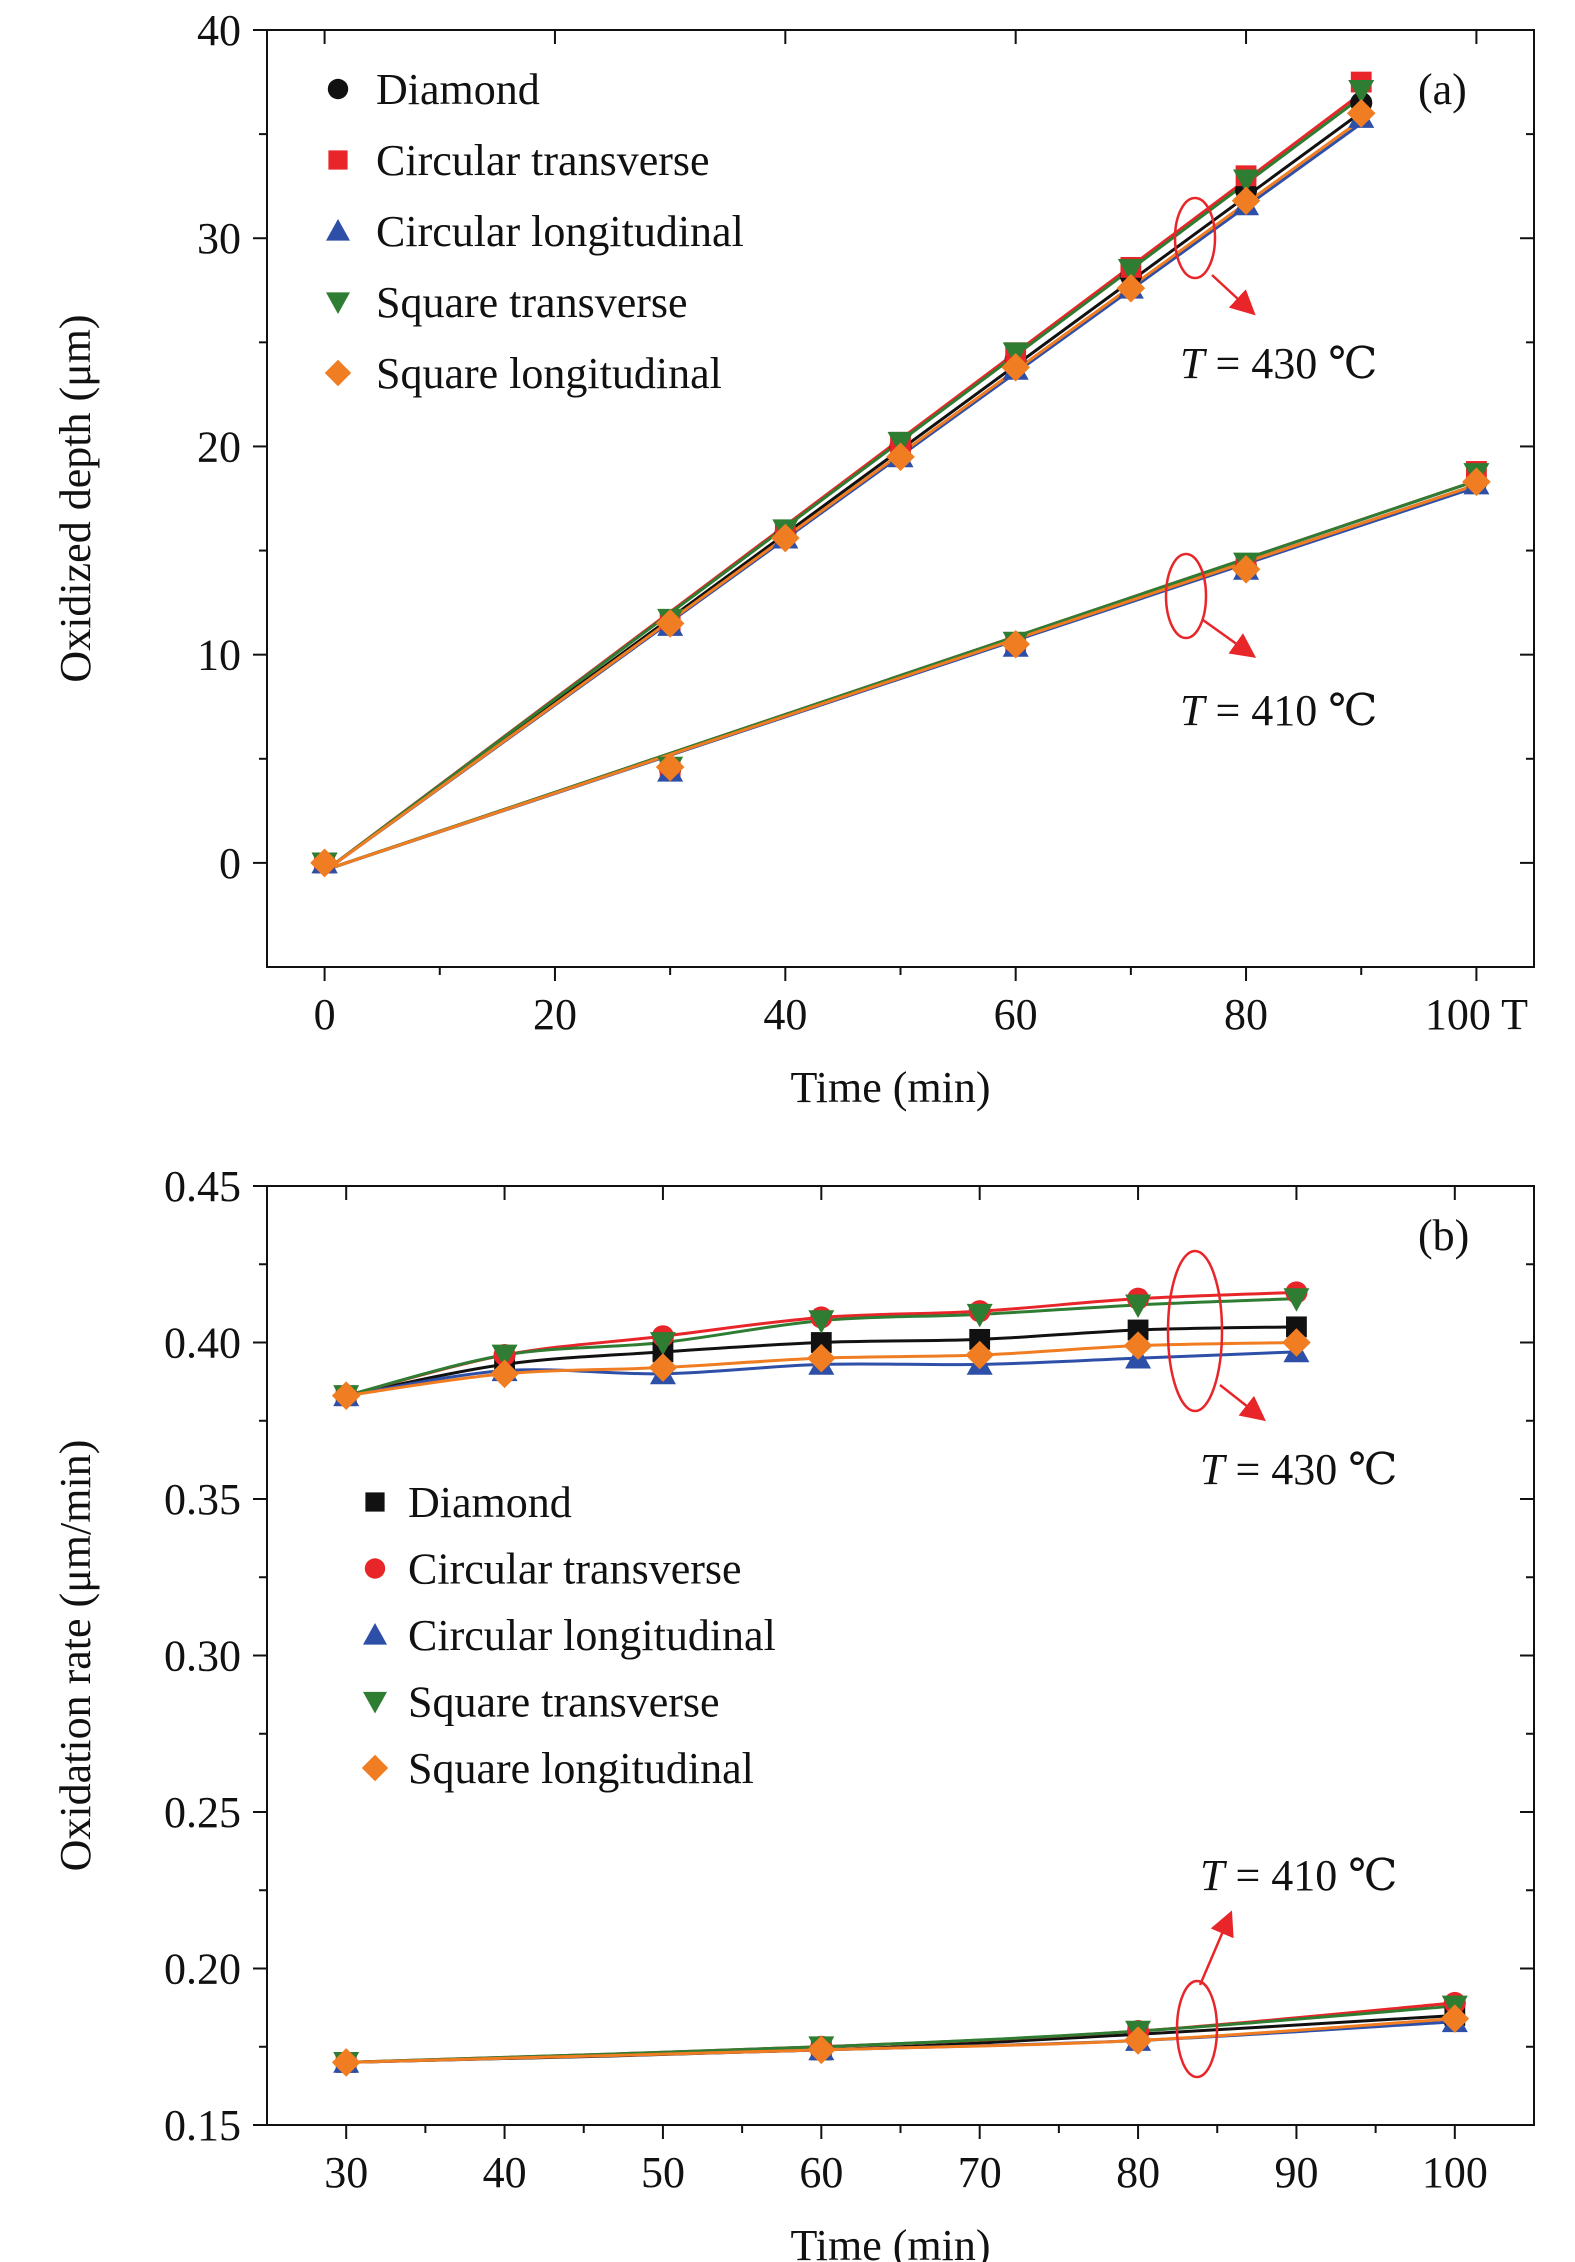  I want to click on x-tick-label: 100, so click(1455, 2172).